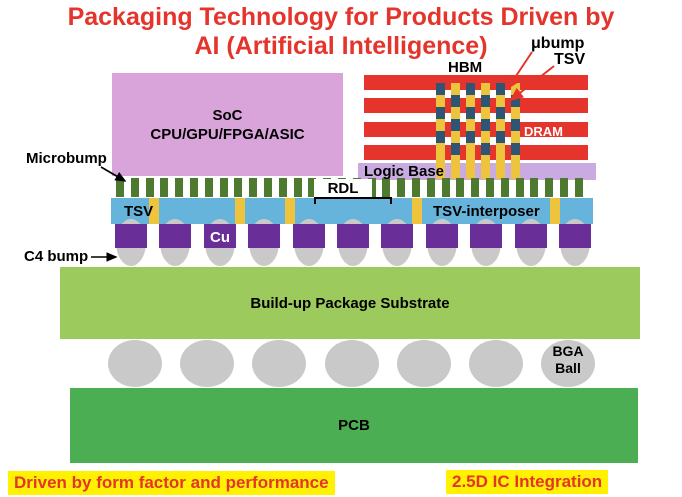 Image resolution: width=682 pixels, height=497 pixels. I want to click on footer-right-note: 2.5D IC Integration, so click(527, 482).